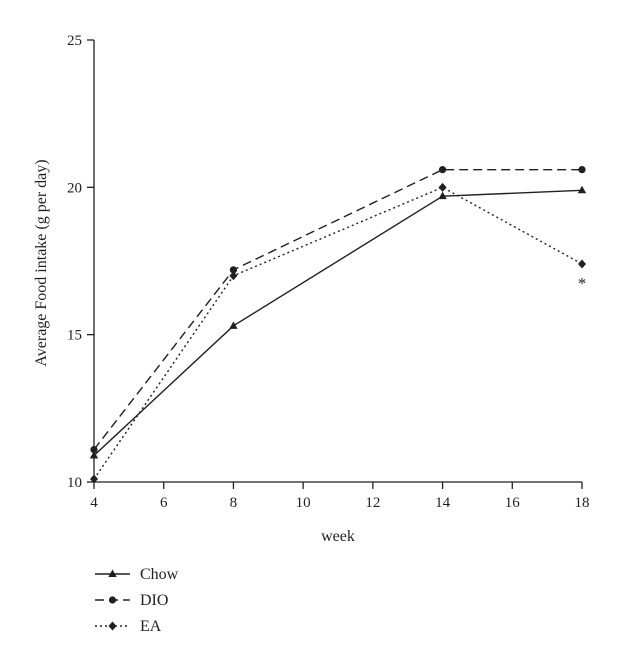  Describe the element at coordinates (74, 41) in the screenshot. I see `y-tick-label: 25` at that location.